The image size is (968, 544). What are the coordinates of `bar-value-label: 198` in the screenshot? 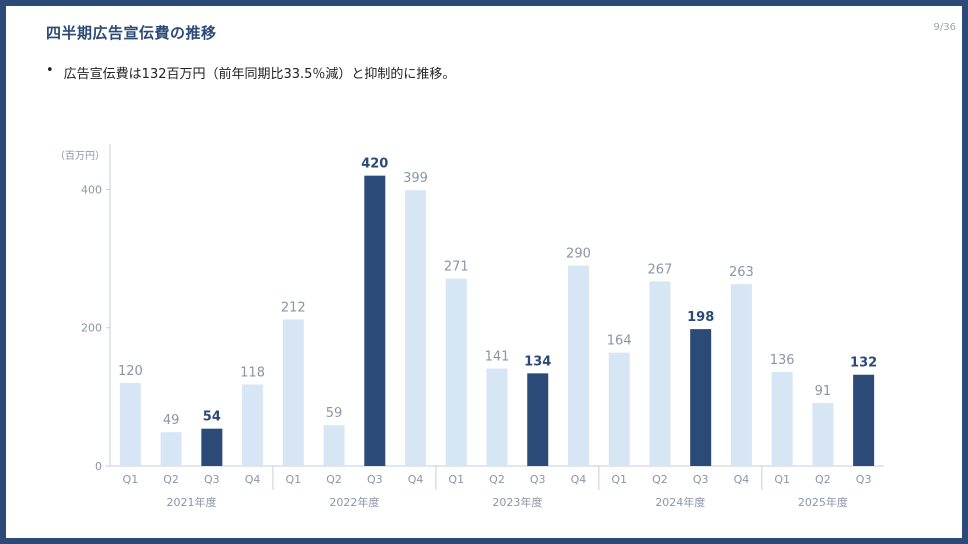 It's located at (700, 317).